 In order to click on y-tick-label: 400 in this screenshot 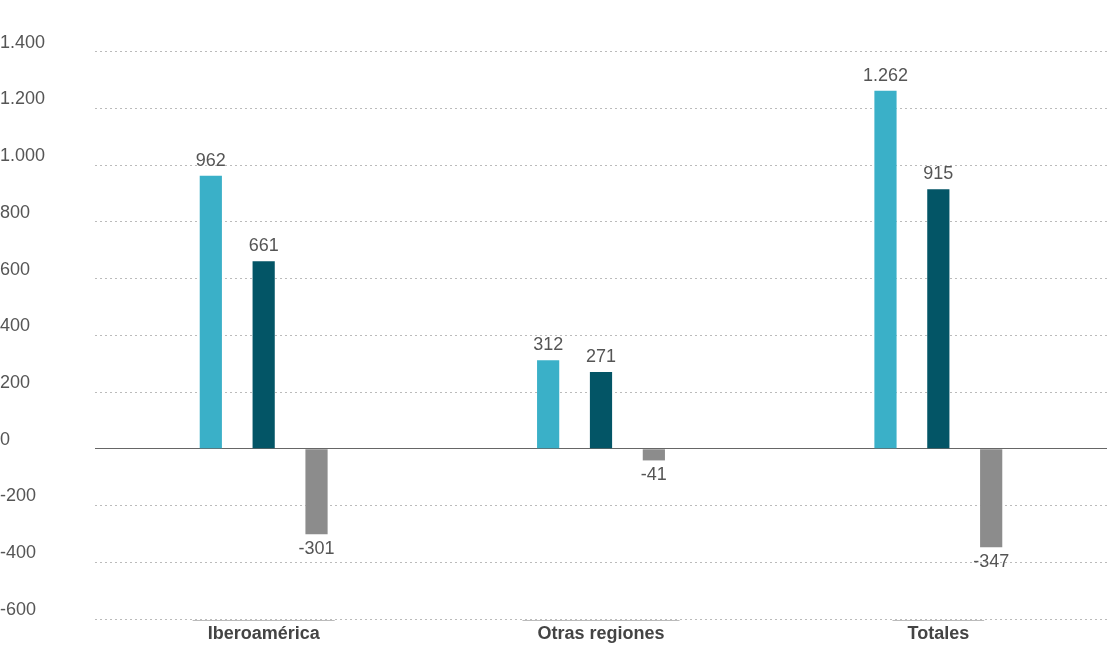, I will do `click(15, 325)`.